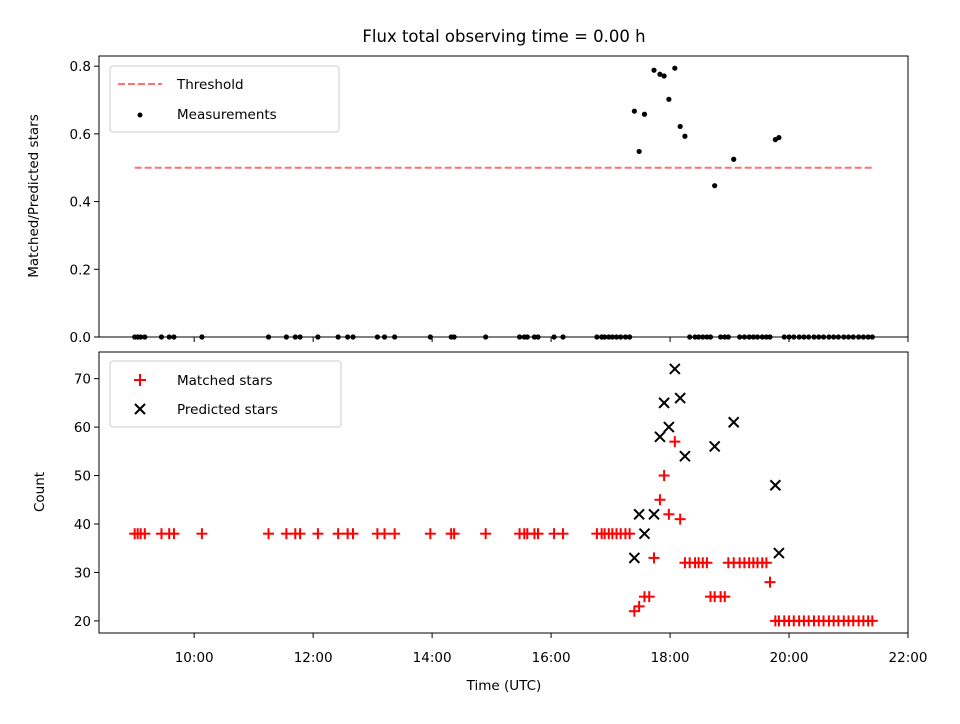 The width and height of the screenshot is (960, 724). Describe the element at coordinates (210, 85) in the screenshot. I see `legend-threshold-label: Threshold` at that location.